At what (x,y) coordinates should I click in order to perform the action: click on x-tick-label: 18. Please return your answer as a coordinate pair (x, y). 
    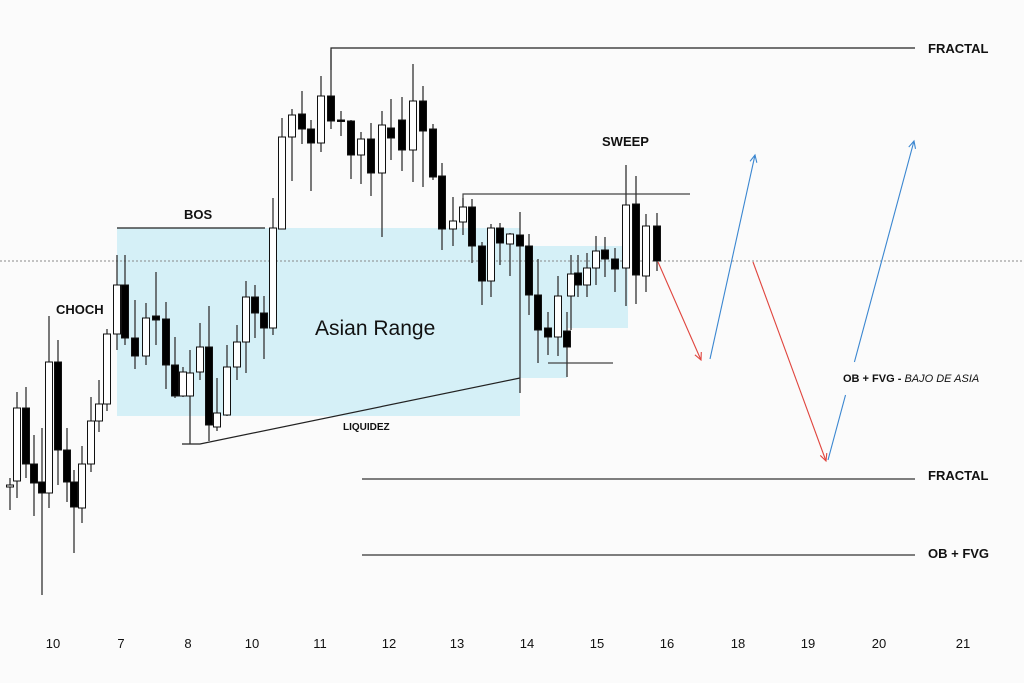
    Looking at the image, I should click on (738, 643).